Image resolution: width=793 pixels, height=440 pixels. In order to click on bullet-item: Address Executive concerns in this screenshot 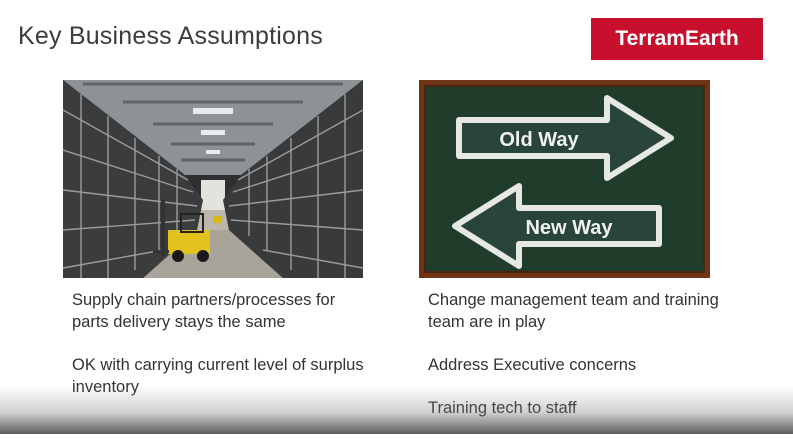, I will do `click(532, 365)`.